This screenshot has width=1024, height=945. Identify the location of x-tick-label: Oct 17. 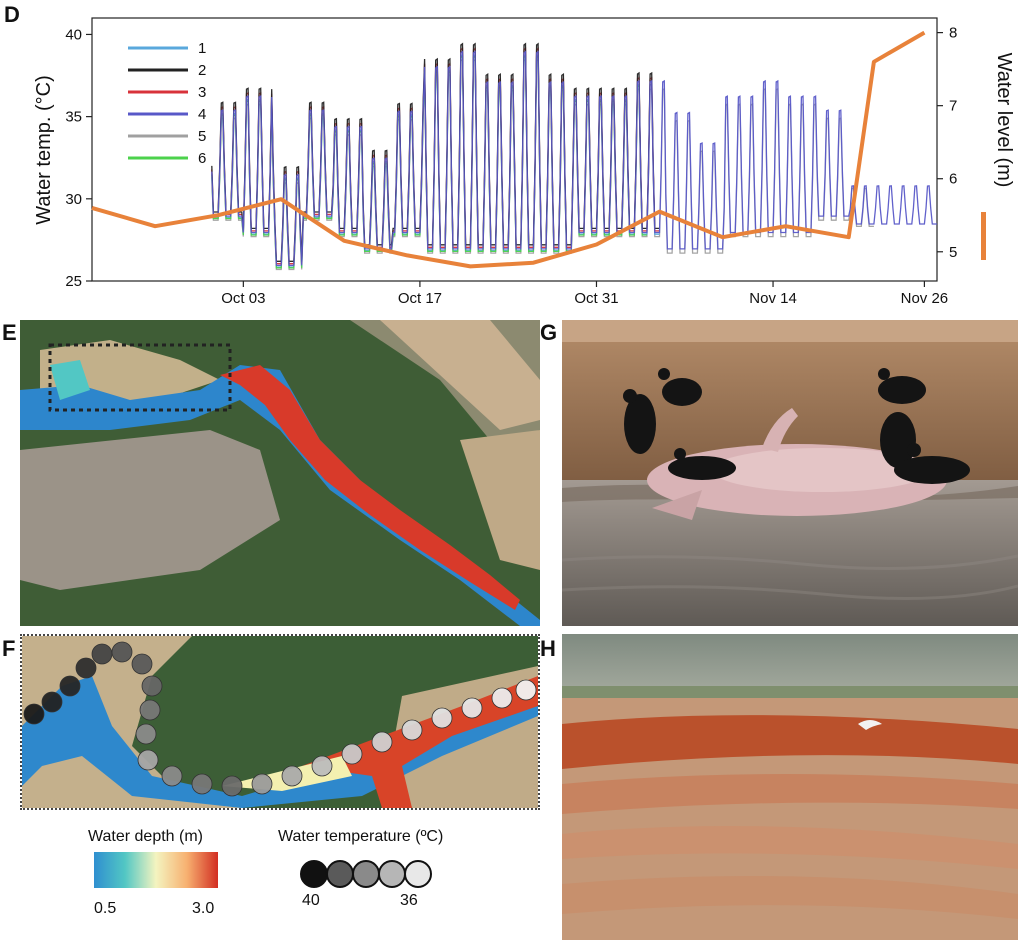
(420, 298).